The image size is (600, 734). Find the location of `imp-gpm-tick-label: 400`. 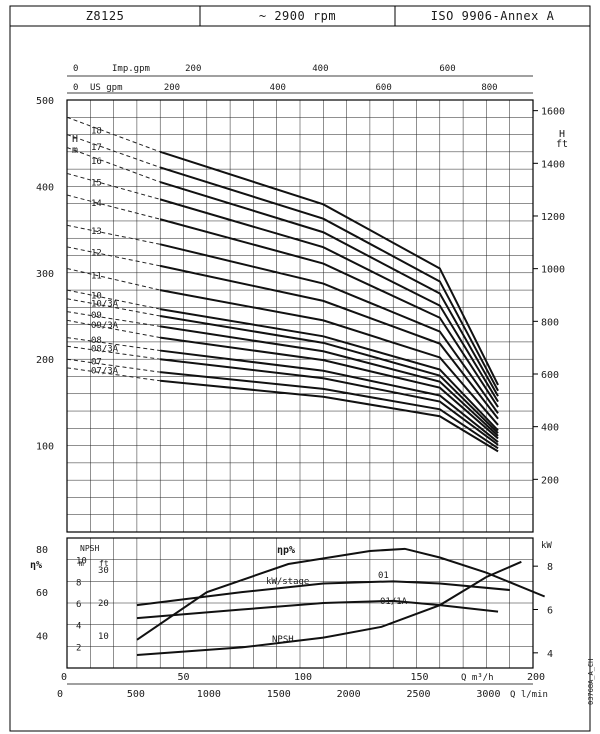

imp-gpm-tick-label: 400 is located at coordinates (320, 69).